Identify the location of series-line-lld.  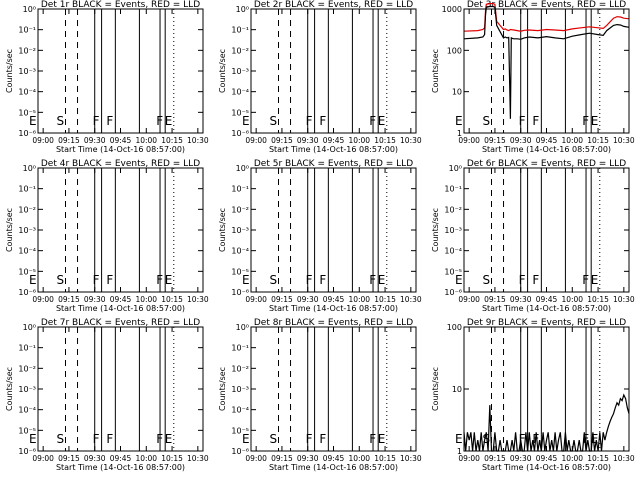
(546, 17).